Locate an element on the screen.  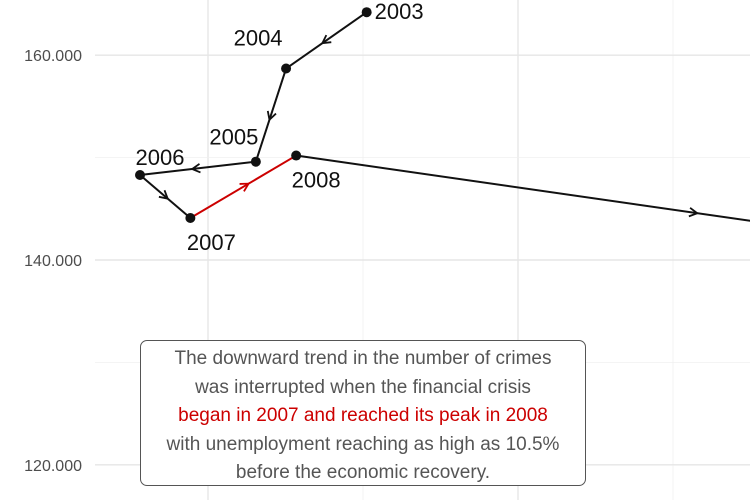
y-tick-label: 140.000 is located at coordinates (53, 261).